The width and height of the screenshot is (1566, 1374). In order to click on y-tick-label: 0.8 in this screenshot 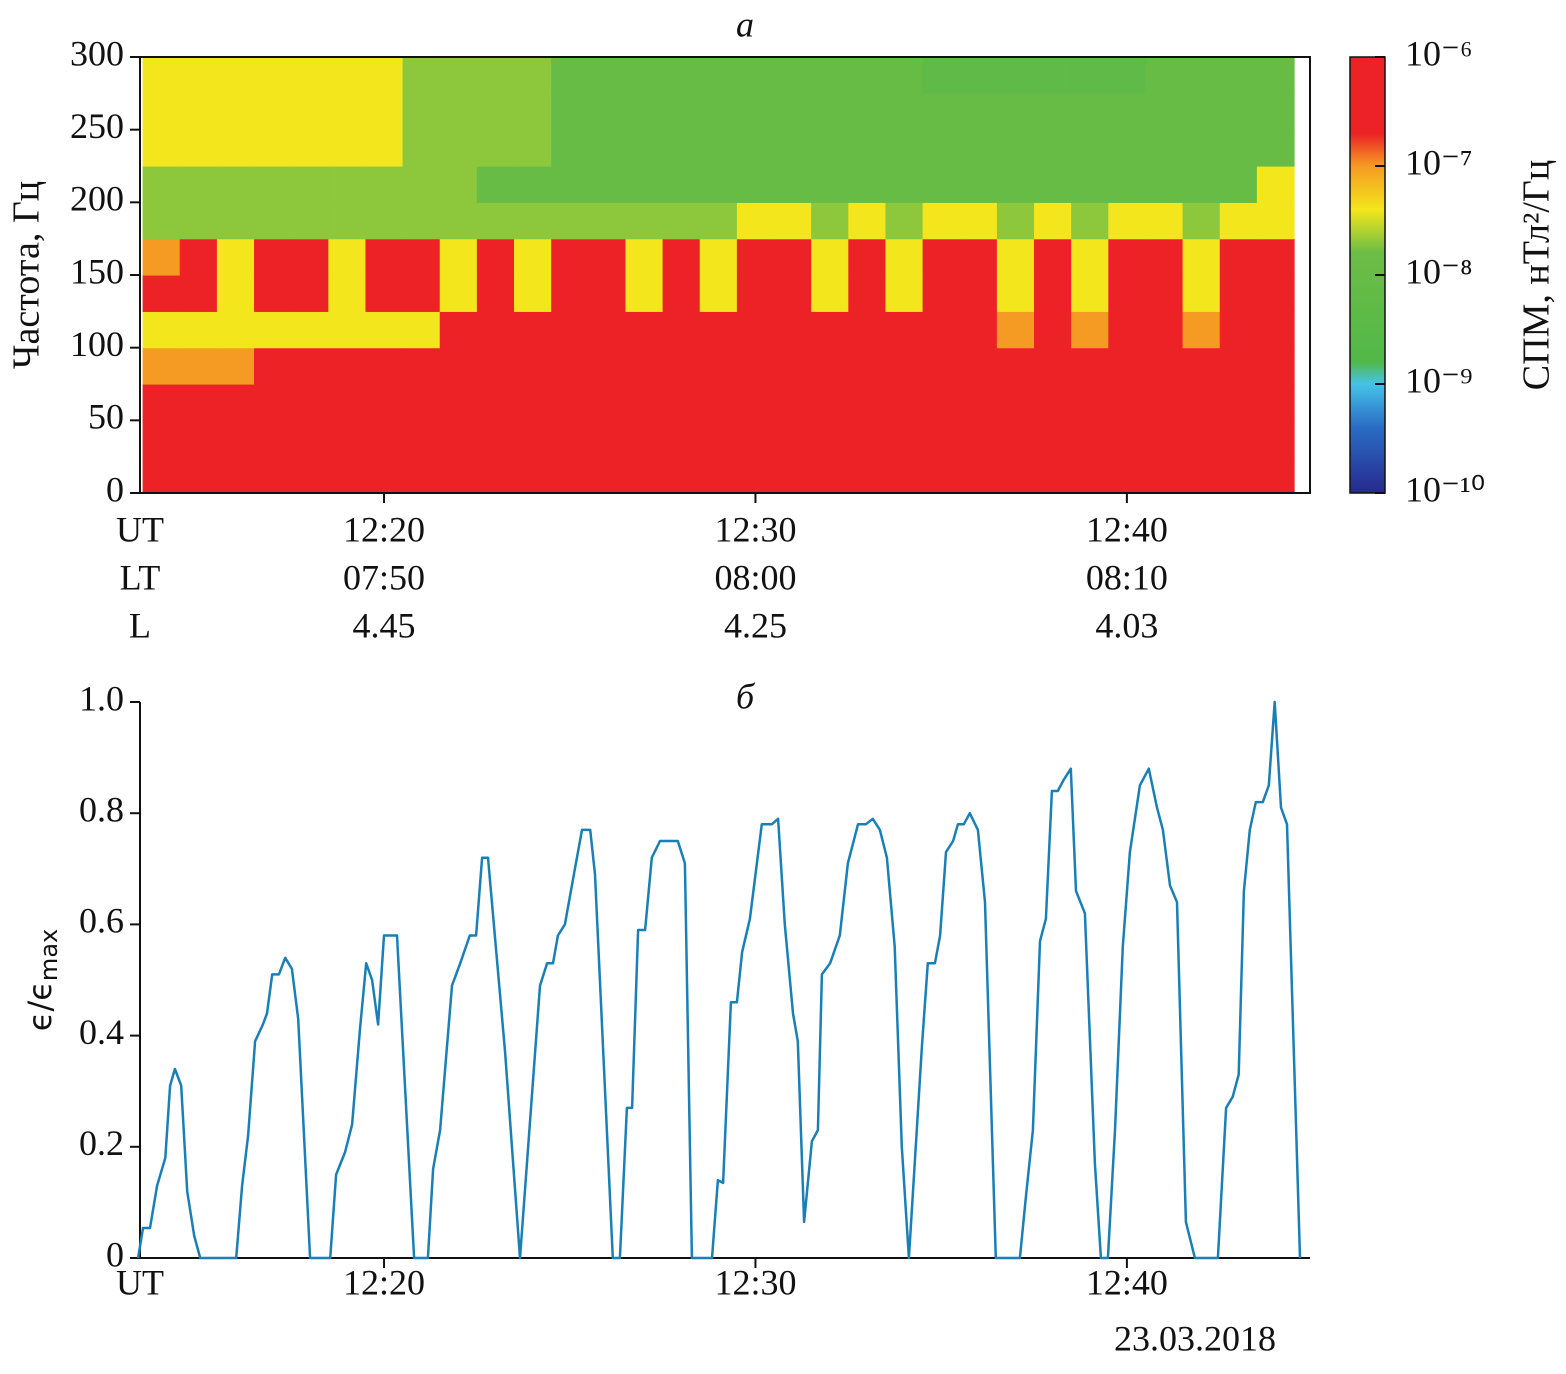, I will do `click(101, 809)`.